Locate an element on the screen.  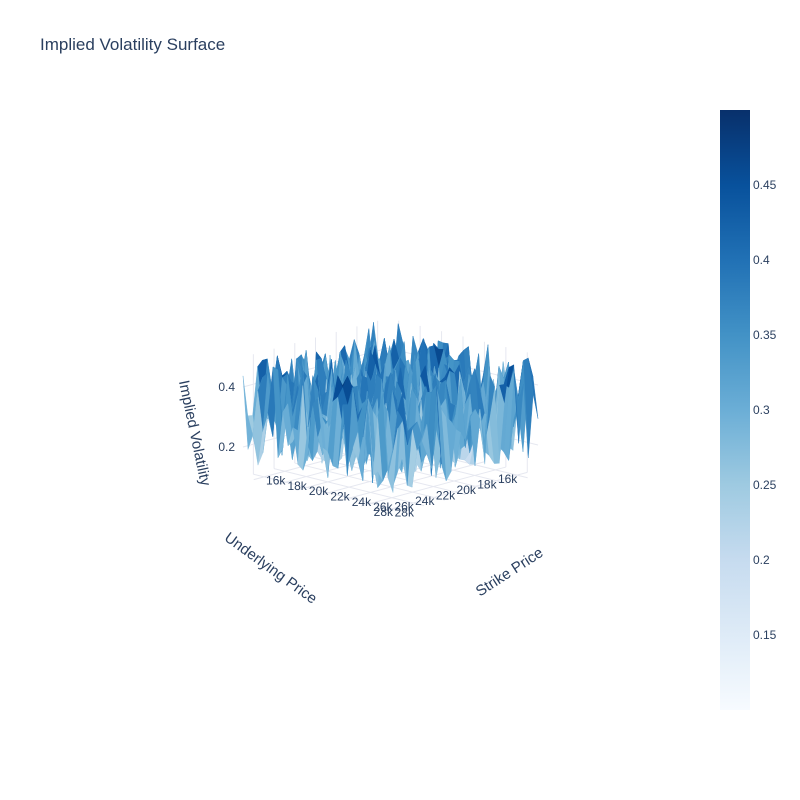
x-tick-label: 18k is located at coordinates (297, 486).